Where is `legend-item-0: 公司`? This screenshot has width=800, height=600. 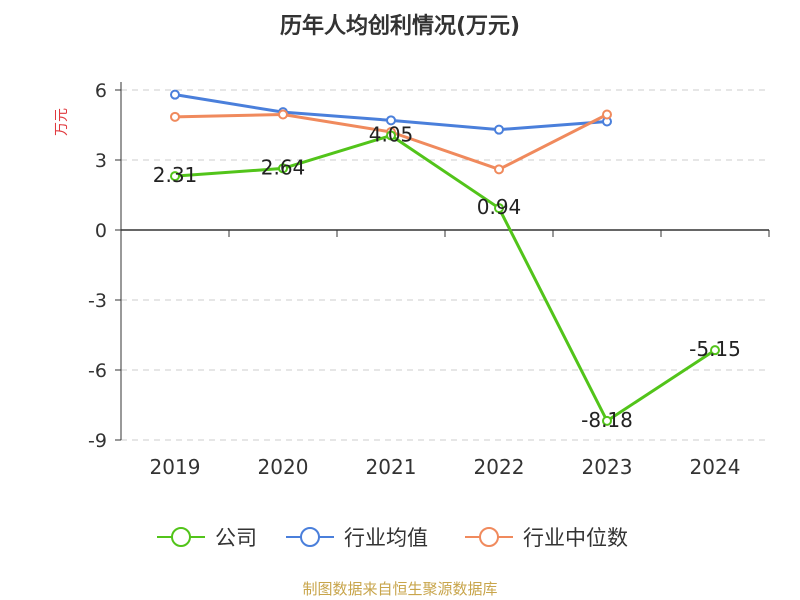 legend-item-0: 公司 is located at coordinates (207, 538).